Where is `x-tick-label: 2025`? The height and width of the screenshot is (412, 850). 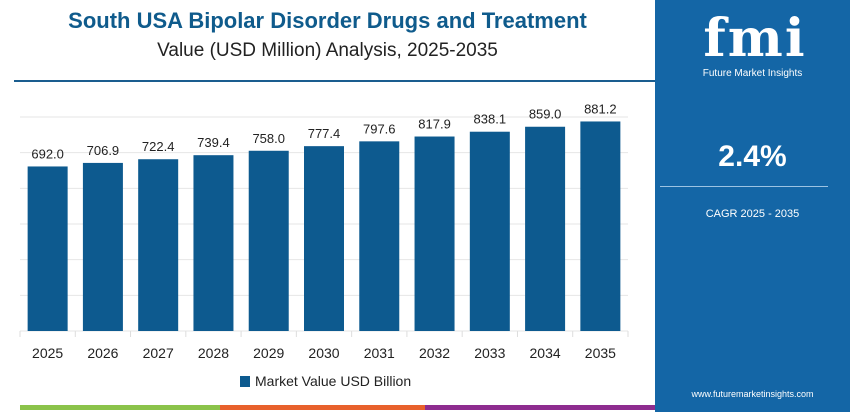 x-tick-label: 2025 is located at coordinates (47, 353).